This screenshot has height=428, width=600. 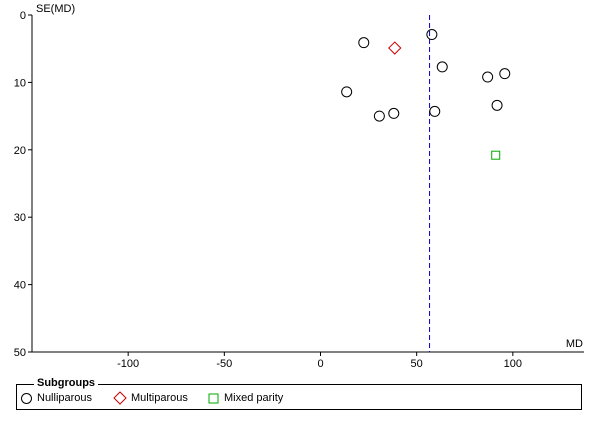 What do you see at coordinates (128, 364) in the screenshot?
I see `x-tick-label: -100` at bounding box center [128, 364].